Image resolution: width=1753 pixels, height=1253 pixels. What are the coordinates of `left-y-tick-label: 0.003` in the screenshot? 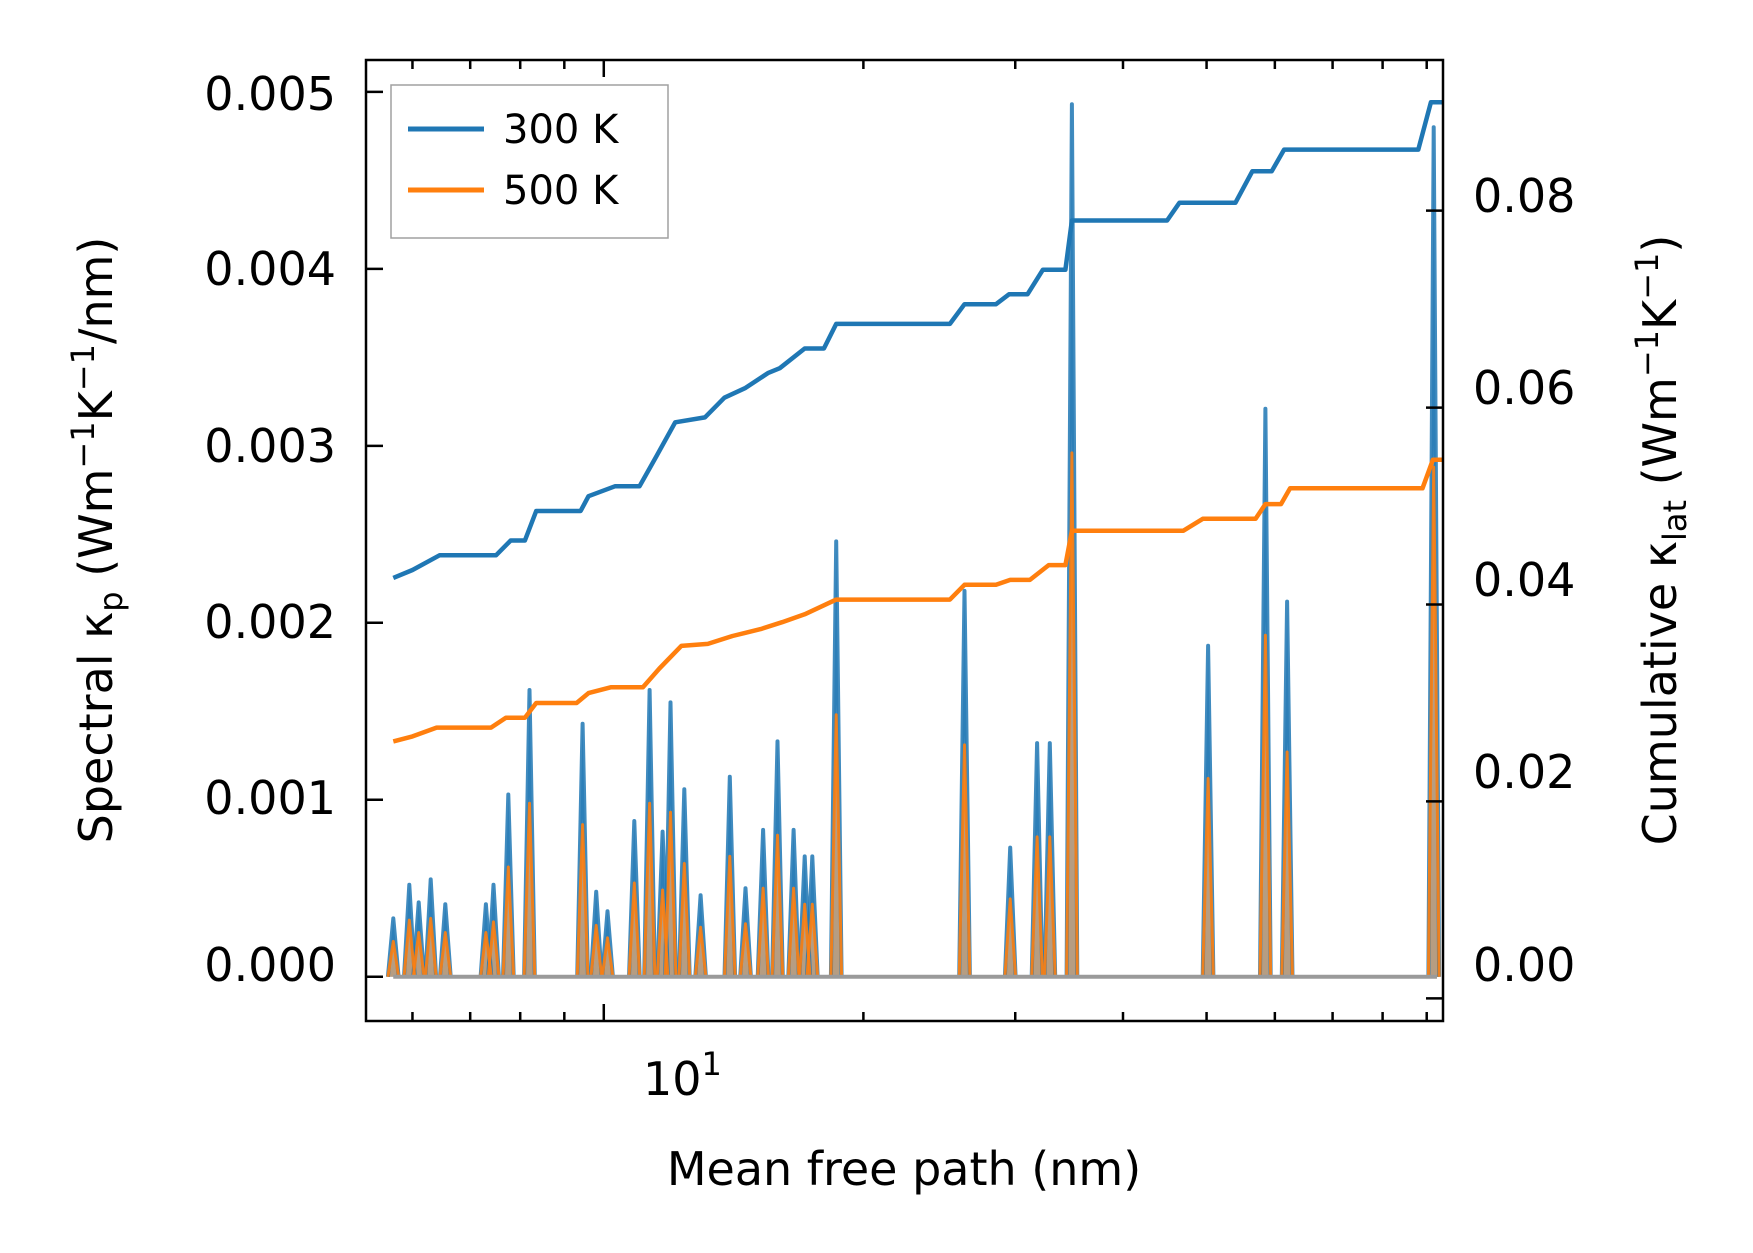 It's located at (270, 446).